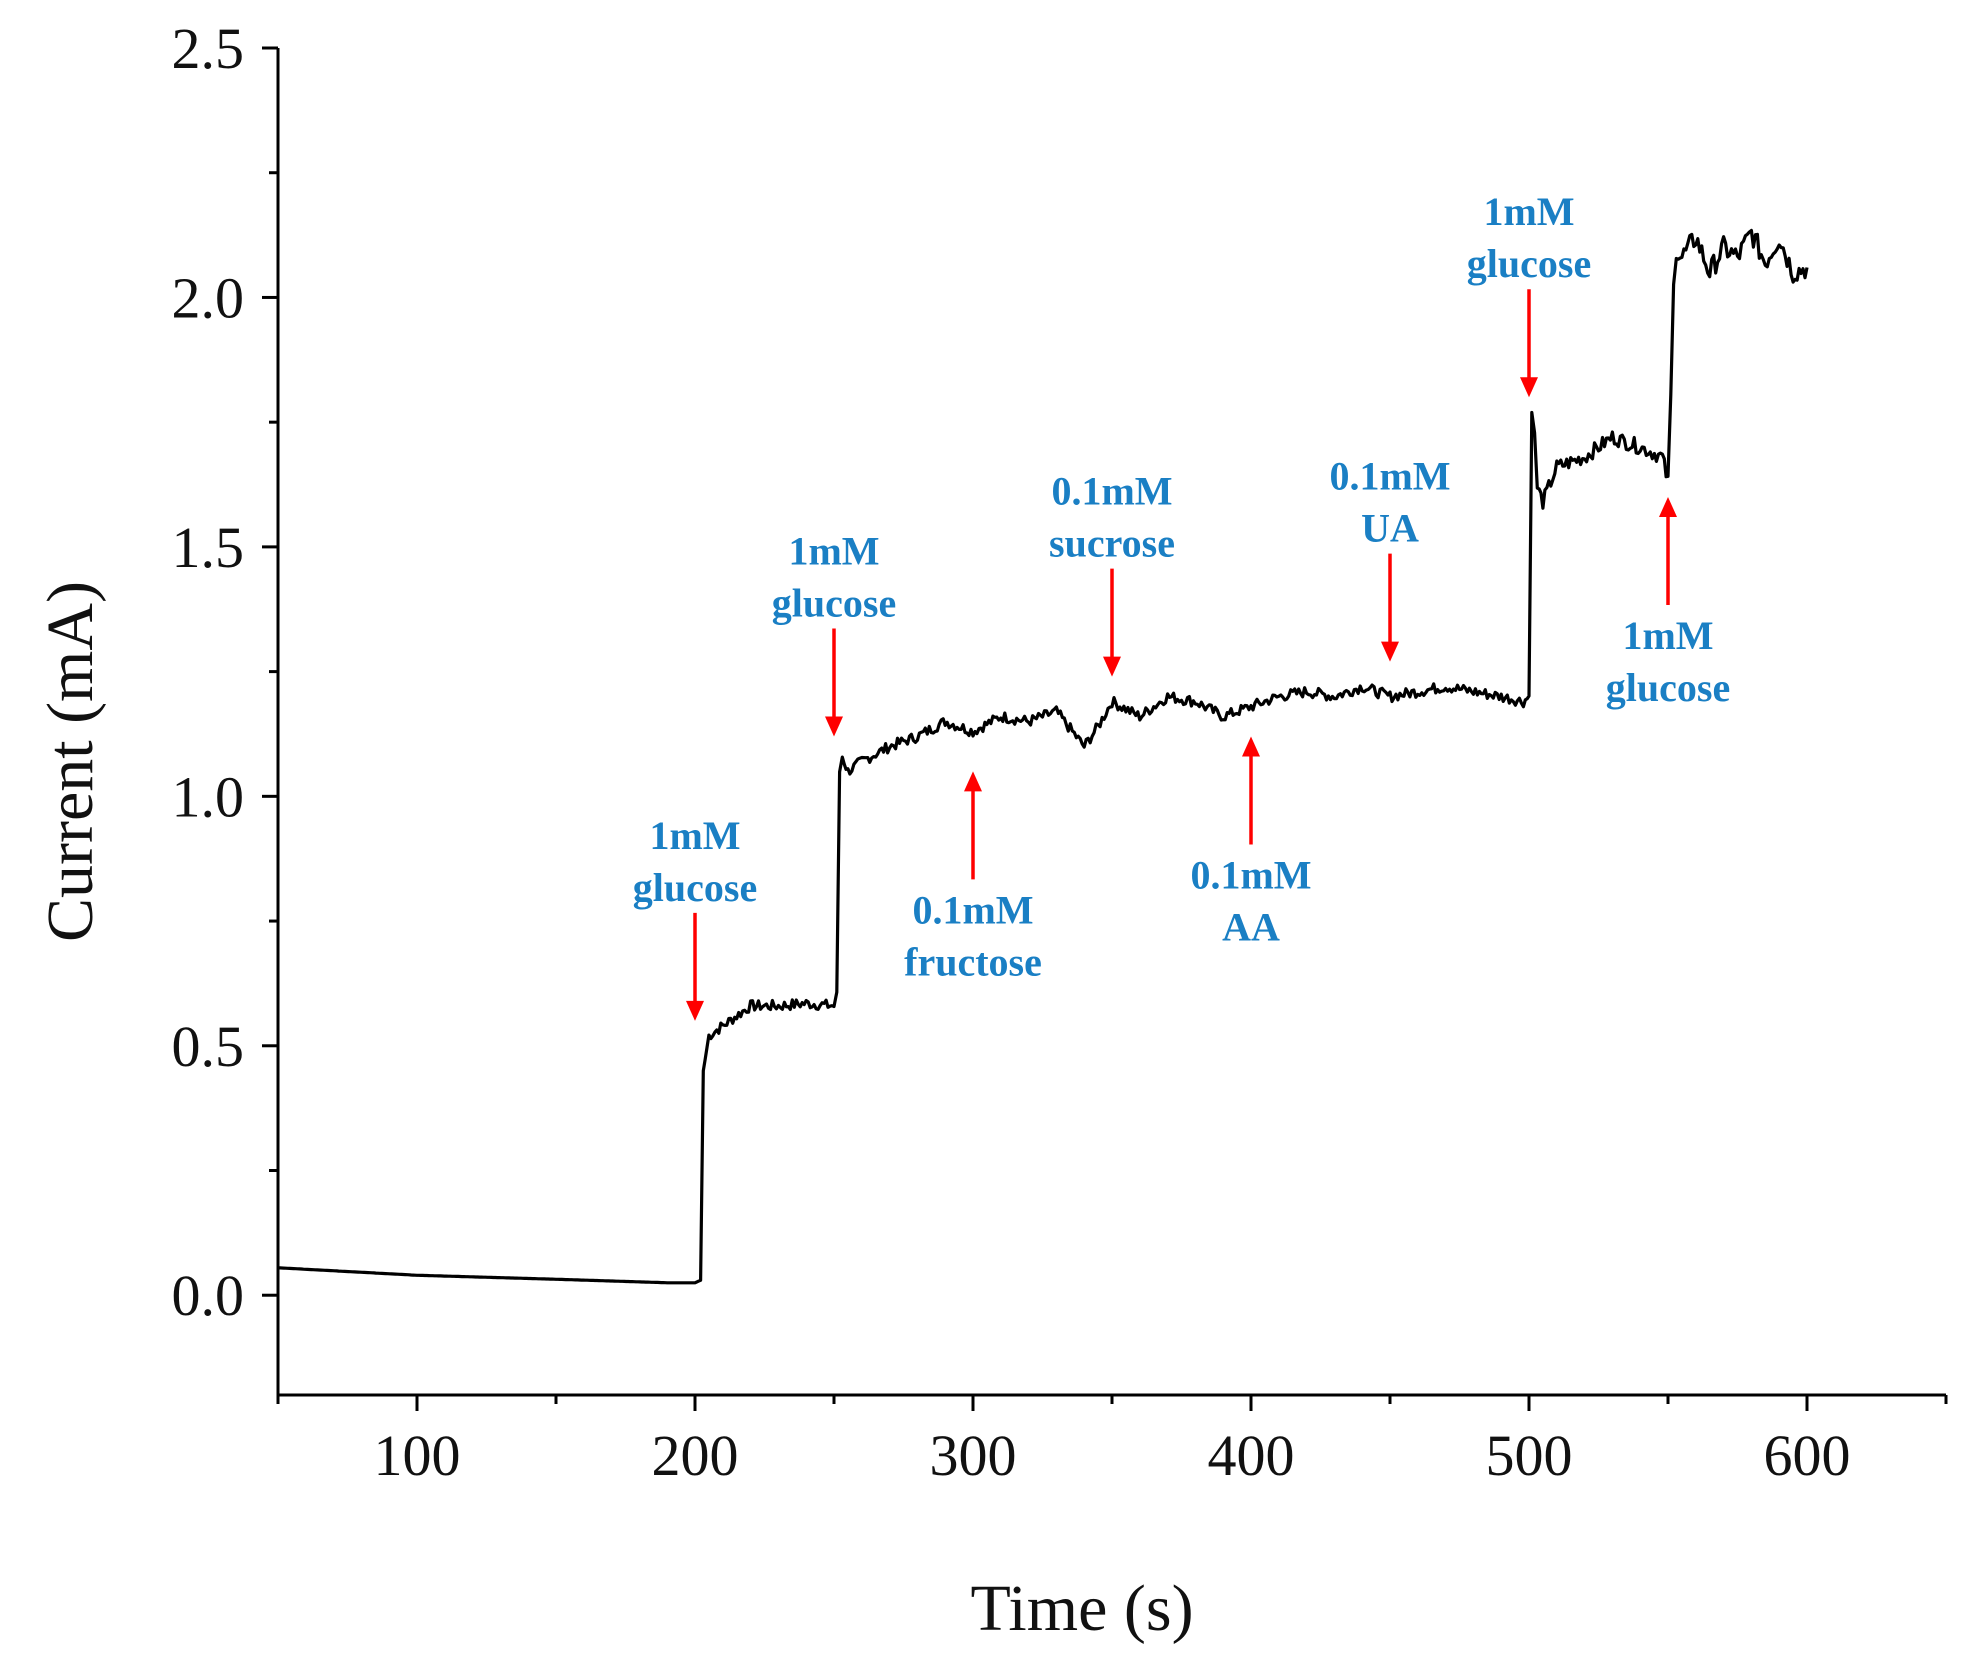 The width and height of the screenshot is (1984, 1661). What do you see at coordinates (1112, 573) in the screenshot?
I see `annotation-4: 0.1mM sucrose` at bounding box center [1112, 573].